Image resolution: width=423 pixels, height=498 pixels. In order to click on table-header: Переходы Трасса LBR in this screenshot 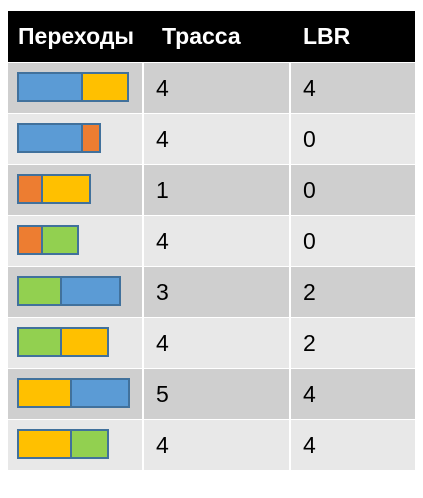, I will do `click(211, 36)`.